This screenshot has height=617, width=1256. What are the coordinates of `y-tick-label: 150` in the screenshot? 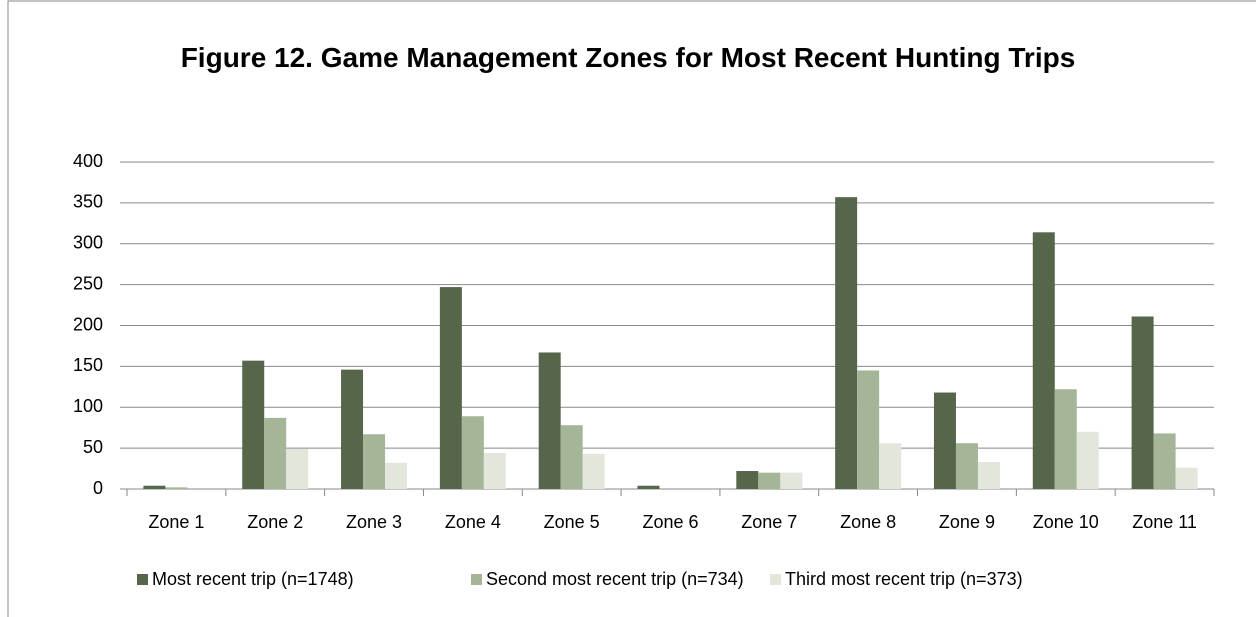 It's located at (88, 365).